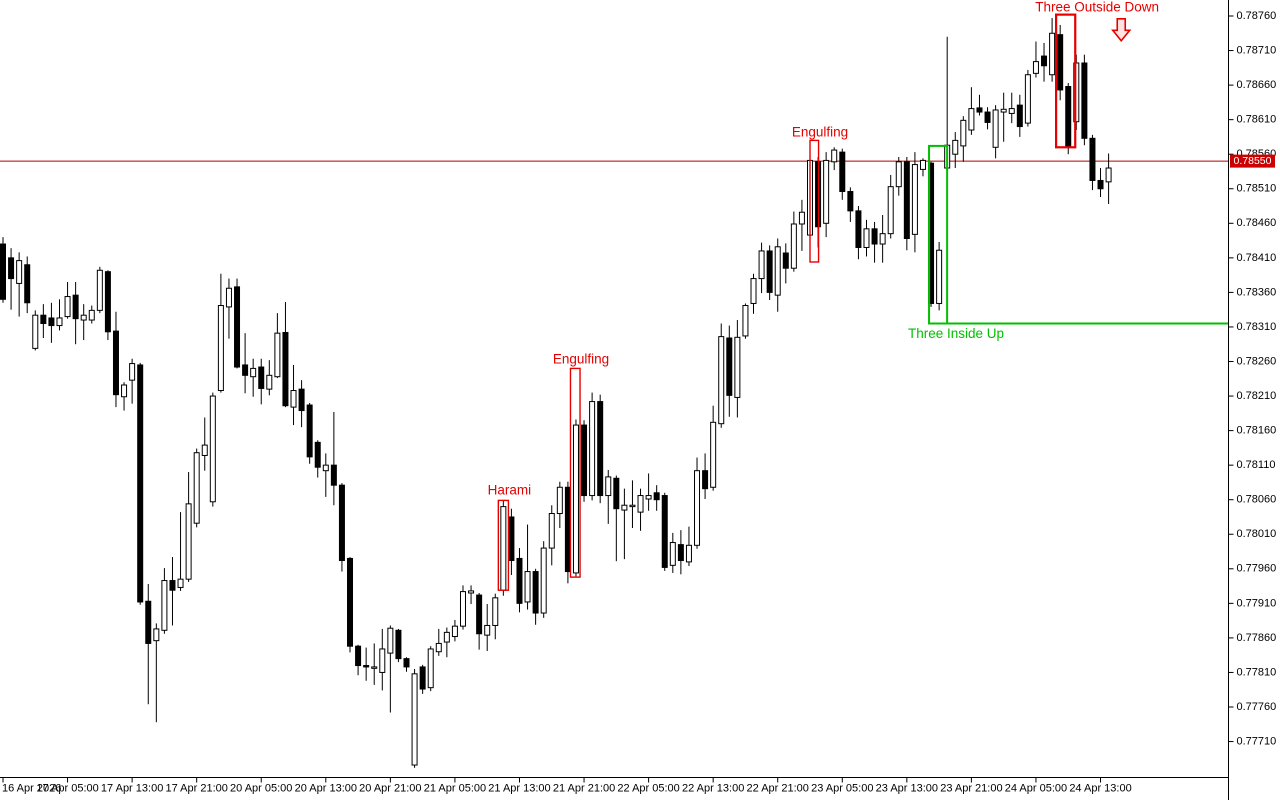 This screenshot has height=800, width=1280. I want to click on pattern-box-harami, so click(503, 545).